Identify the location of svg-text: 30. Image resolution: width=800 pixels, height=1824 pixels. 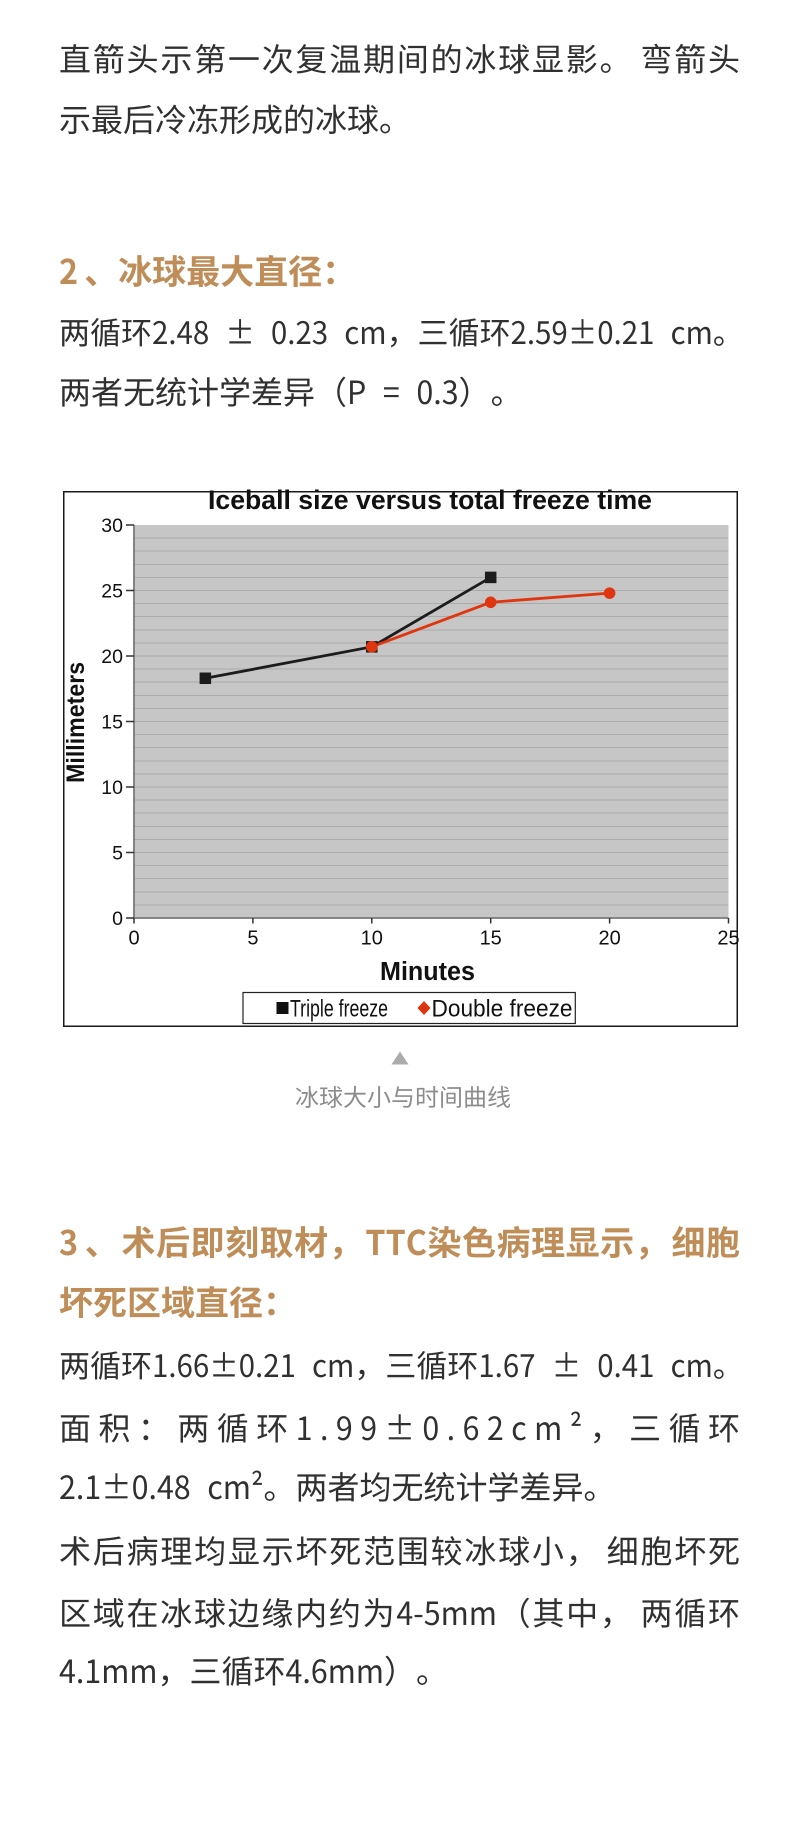
(112, 526).